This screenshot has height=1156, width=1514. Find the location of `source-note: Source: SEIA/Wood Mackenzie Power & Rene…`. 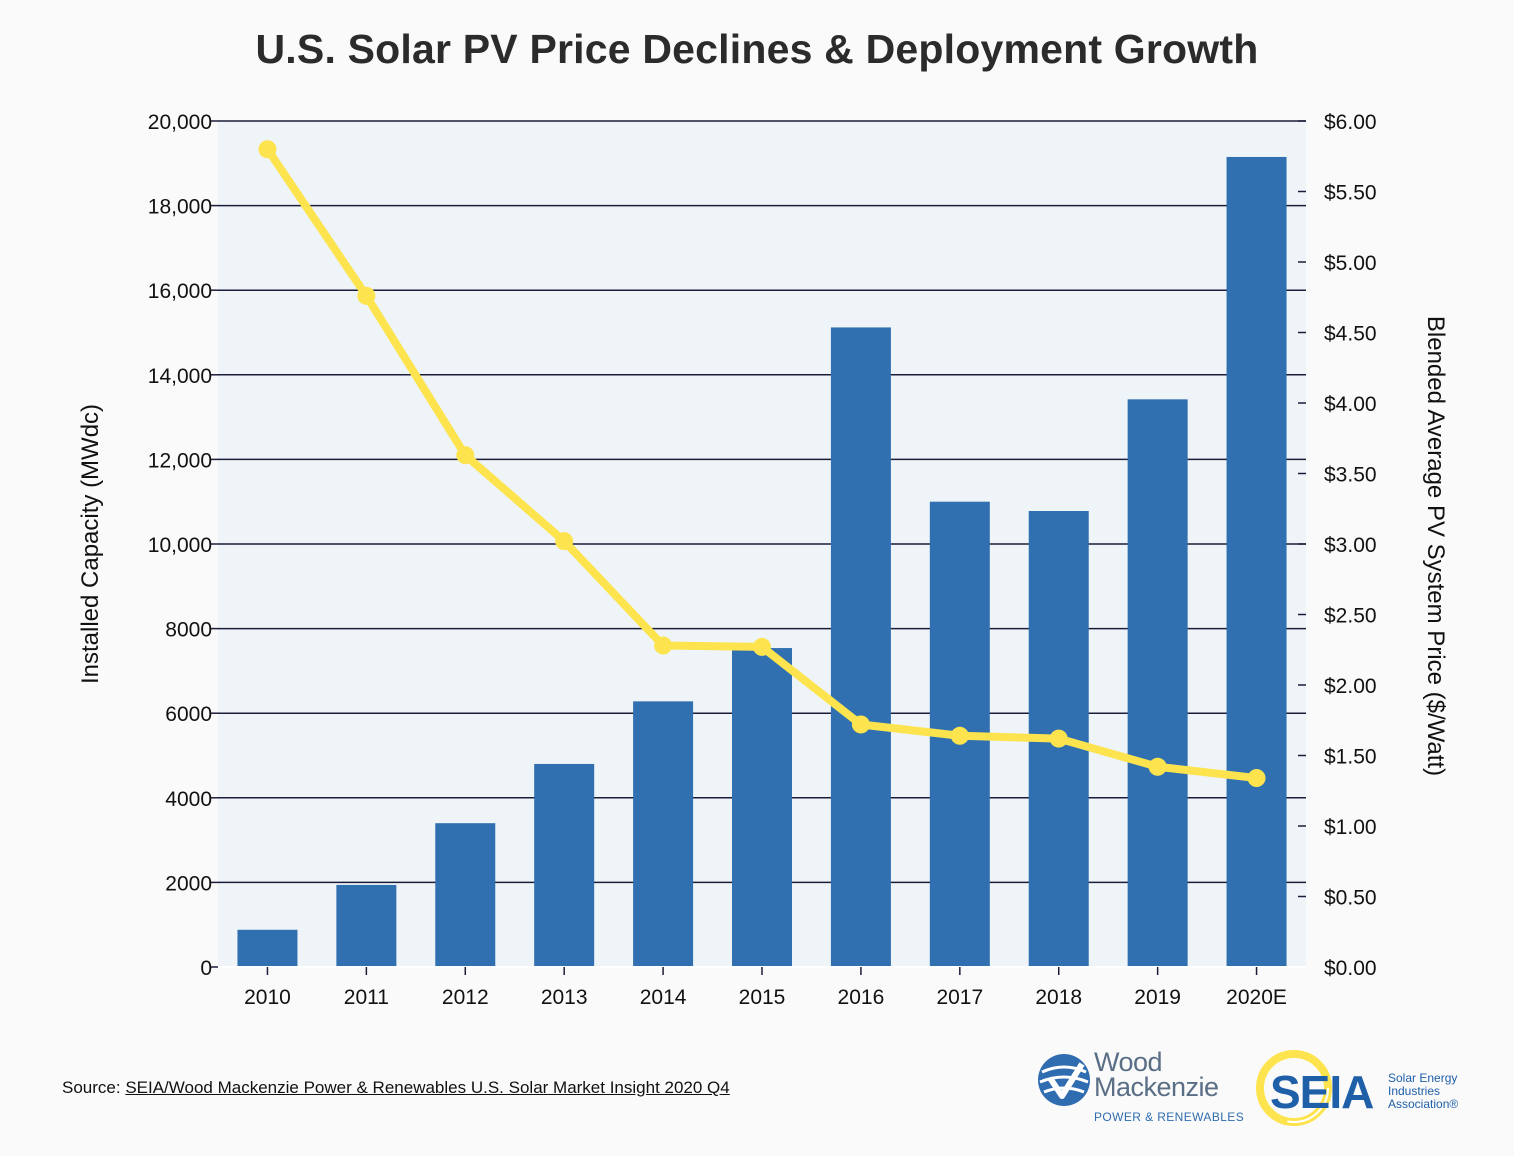

source-note: Source: SEIA/Wood Mackenzie Power & Rene… is located at coordinates (396, 1088).